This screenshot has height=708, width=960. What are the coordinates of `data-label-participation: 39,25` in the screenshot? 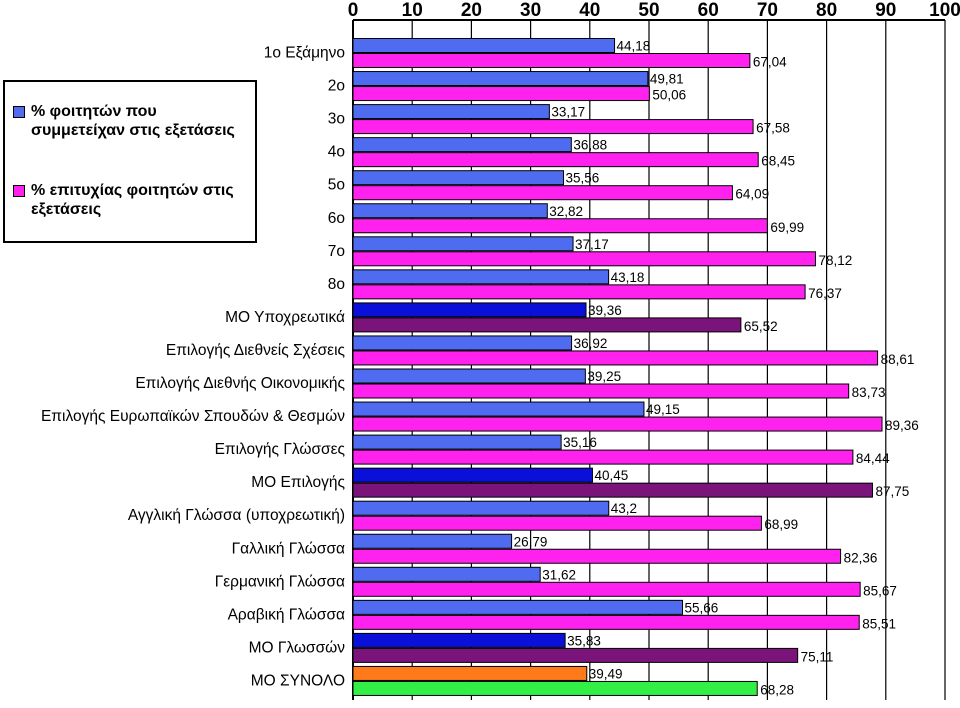 It's located at (604, 376).